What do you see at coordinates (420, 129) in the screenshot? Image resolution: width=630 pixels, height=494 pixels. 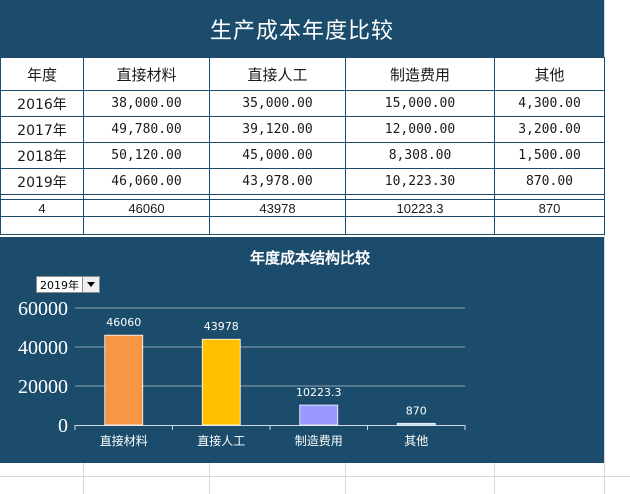 I see `cell-overhead: 12,000.00` at bounding box center [420, 129].